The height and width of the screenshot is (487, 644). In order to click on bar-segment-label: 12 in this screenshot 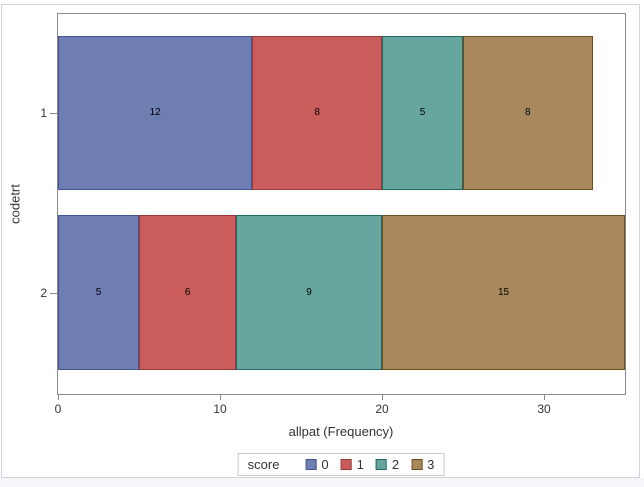, I will do `click(155, 112)`.